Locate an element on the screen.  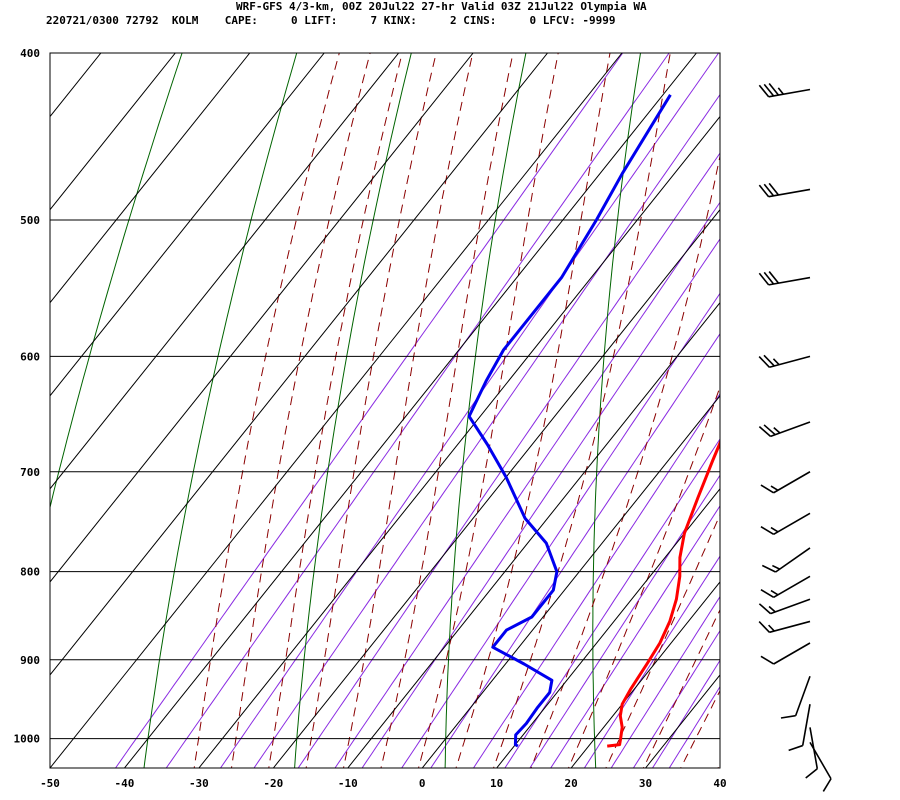
pressure-tick-label: 400 is located at coordinates (30, 53).